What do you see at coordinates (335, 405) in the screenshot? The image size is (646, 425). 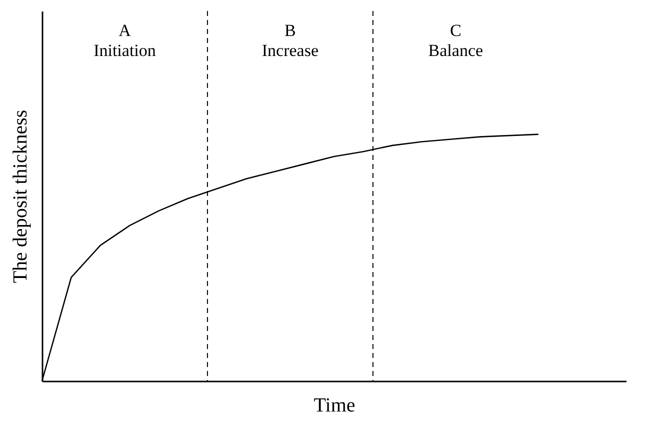 I see `x-axis-title: Time` at bounding box center [335, 405].